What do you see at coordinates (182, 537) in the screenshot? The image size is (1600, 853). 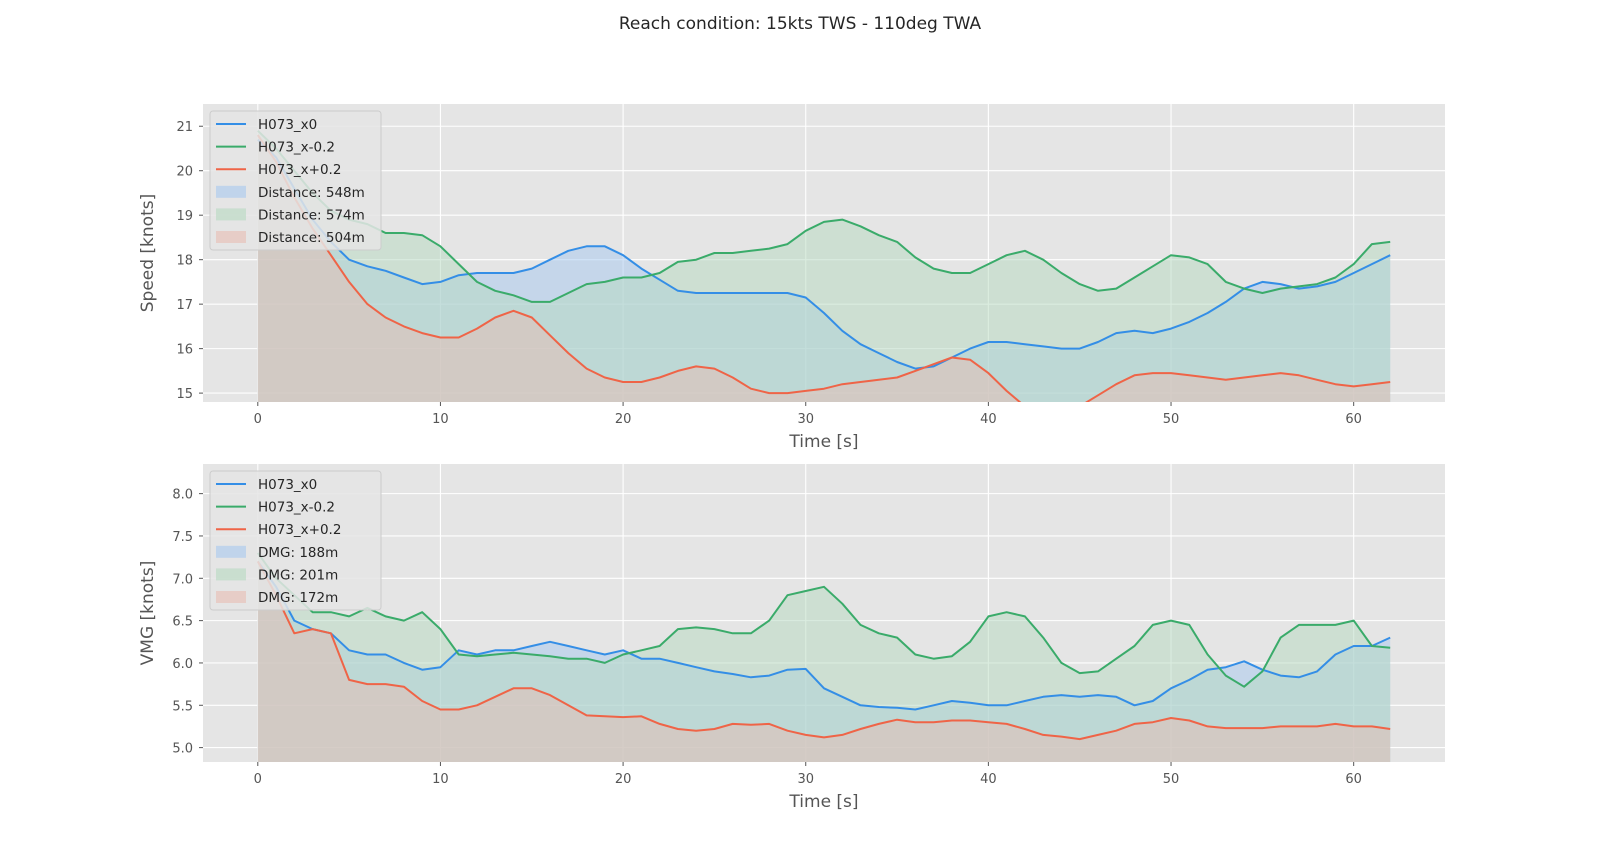 I see `vmg-ytick-label: 7.5` at bounding box center [182, 537].